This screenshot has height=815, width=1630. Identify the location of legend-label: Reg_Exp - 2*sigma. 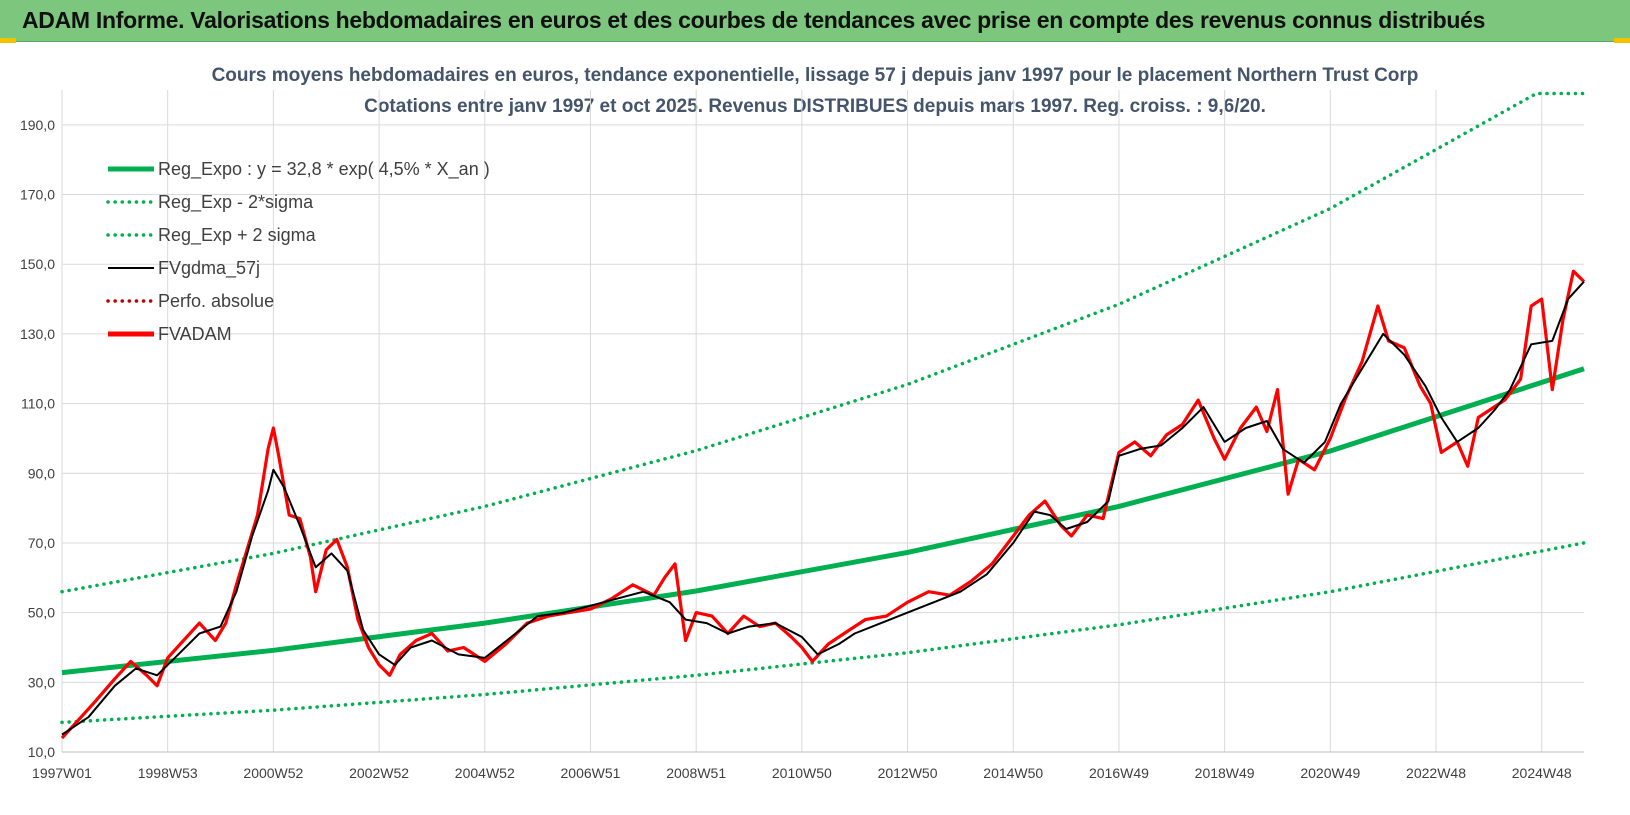
(236, 202).